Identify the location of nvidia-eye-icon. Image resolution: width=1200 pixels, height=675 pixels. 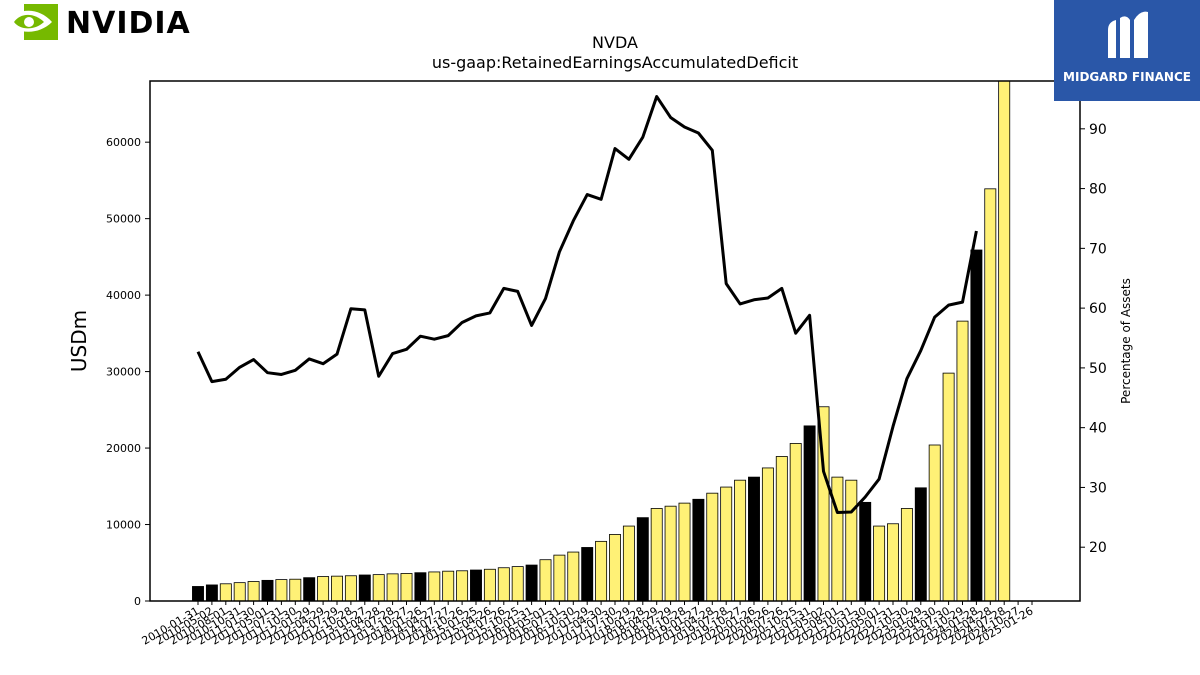
(32, 22).